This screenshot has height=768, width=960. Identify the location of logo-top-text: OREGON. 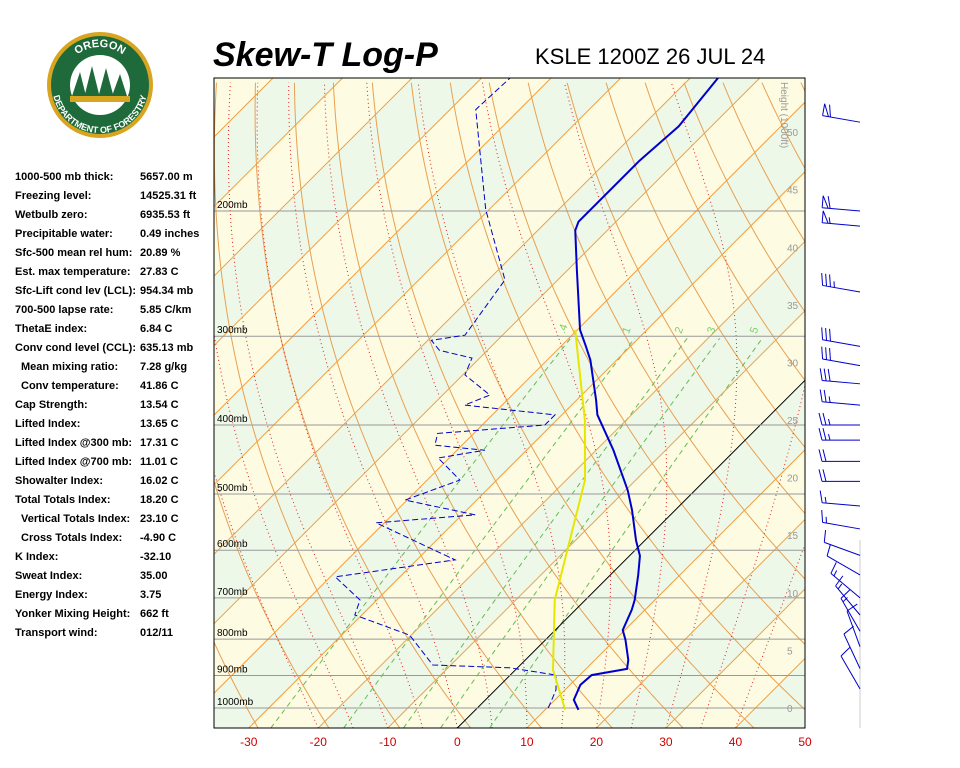
(99, 47).